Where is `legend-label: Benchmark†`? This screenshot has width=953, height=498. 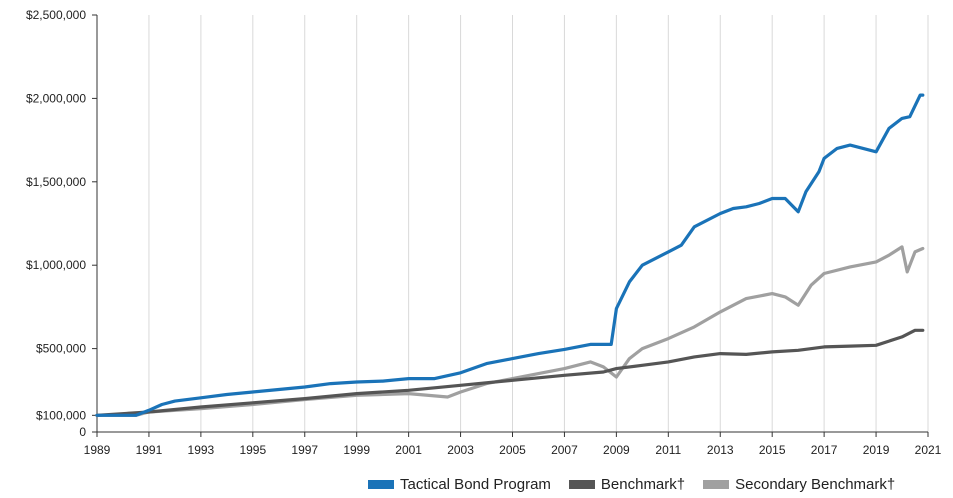
legend-label: Benchmark† is located at coordinates (643, 484).